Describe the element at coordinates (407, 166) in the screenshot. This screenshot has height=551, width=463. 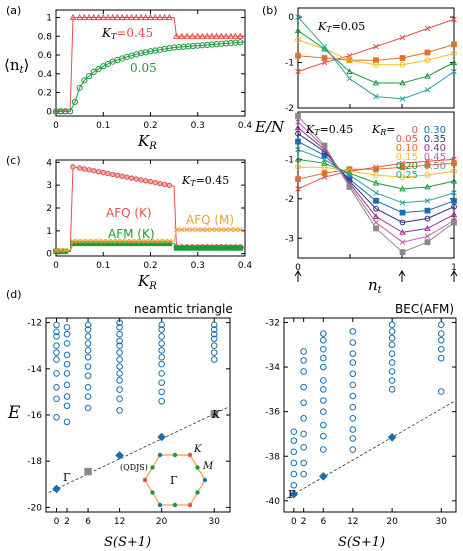
I see `panel-b-legend-entry: 0.20` at that location.